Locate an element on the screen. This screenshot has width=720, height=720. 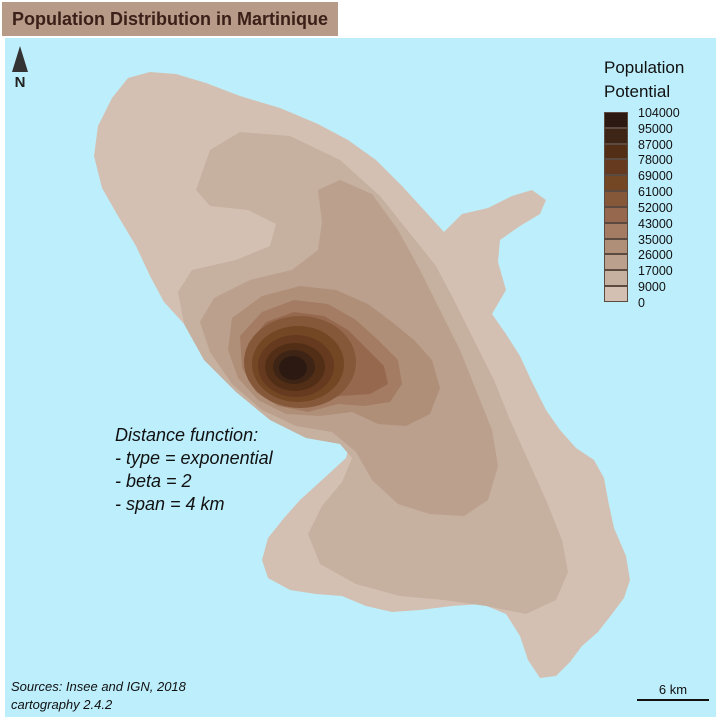
note-line-beta: - beta = 2 is located at coordinates (153, 481).